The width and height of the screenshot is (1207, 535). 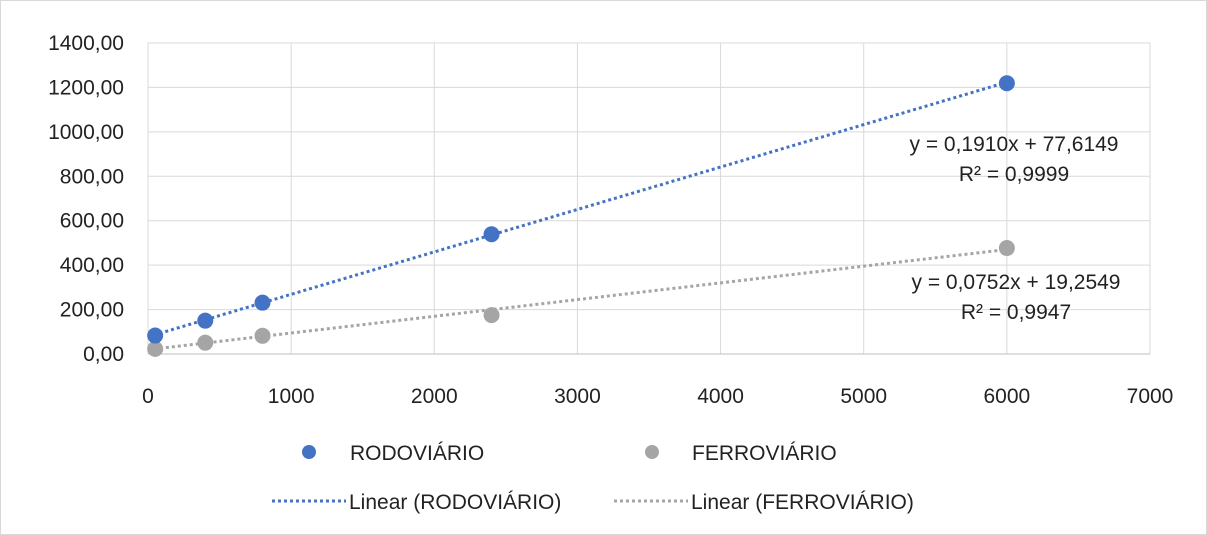 I want to click on y-tick-label: 400,00, so click(x=92, y=265).